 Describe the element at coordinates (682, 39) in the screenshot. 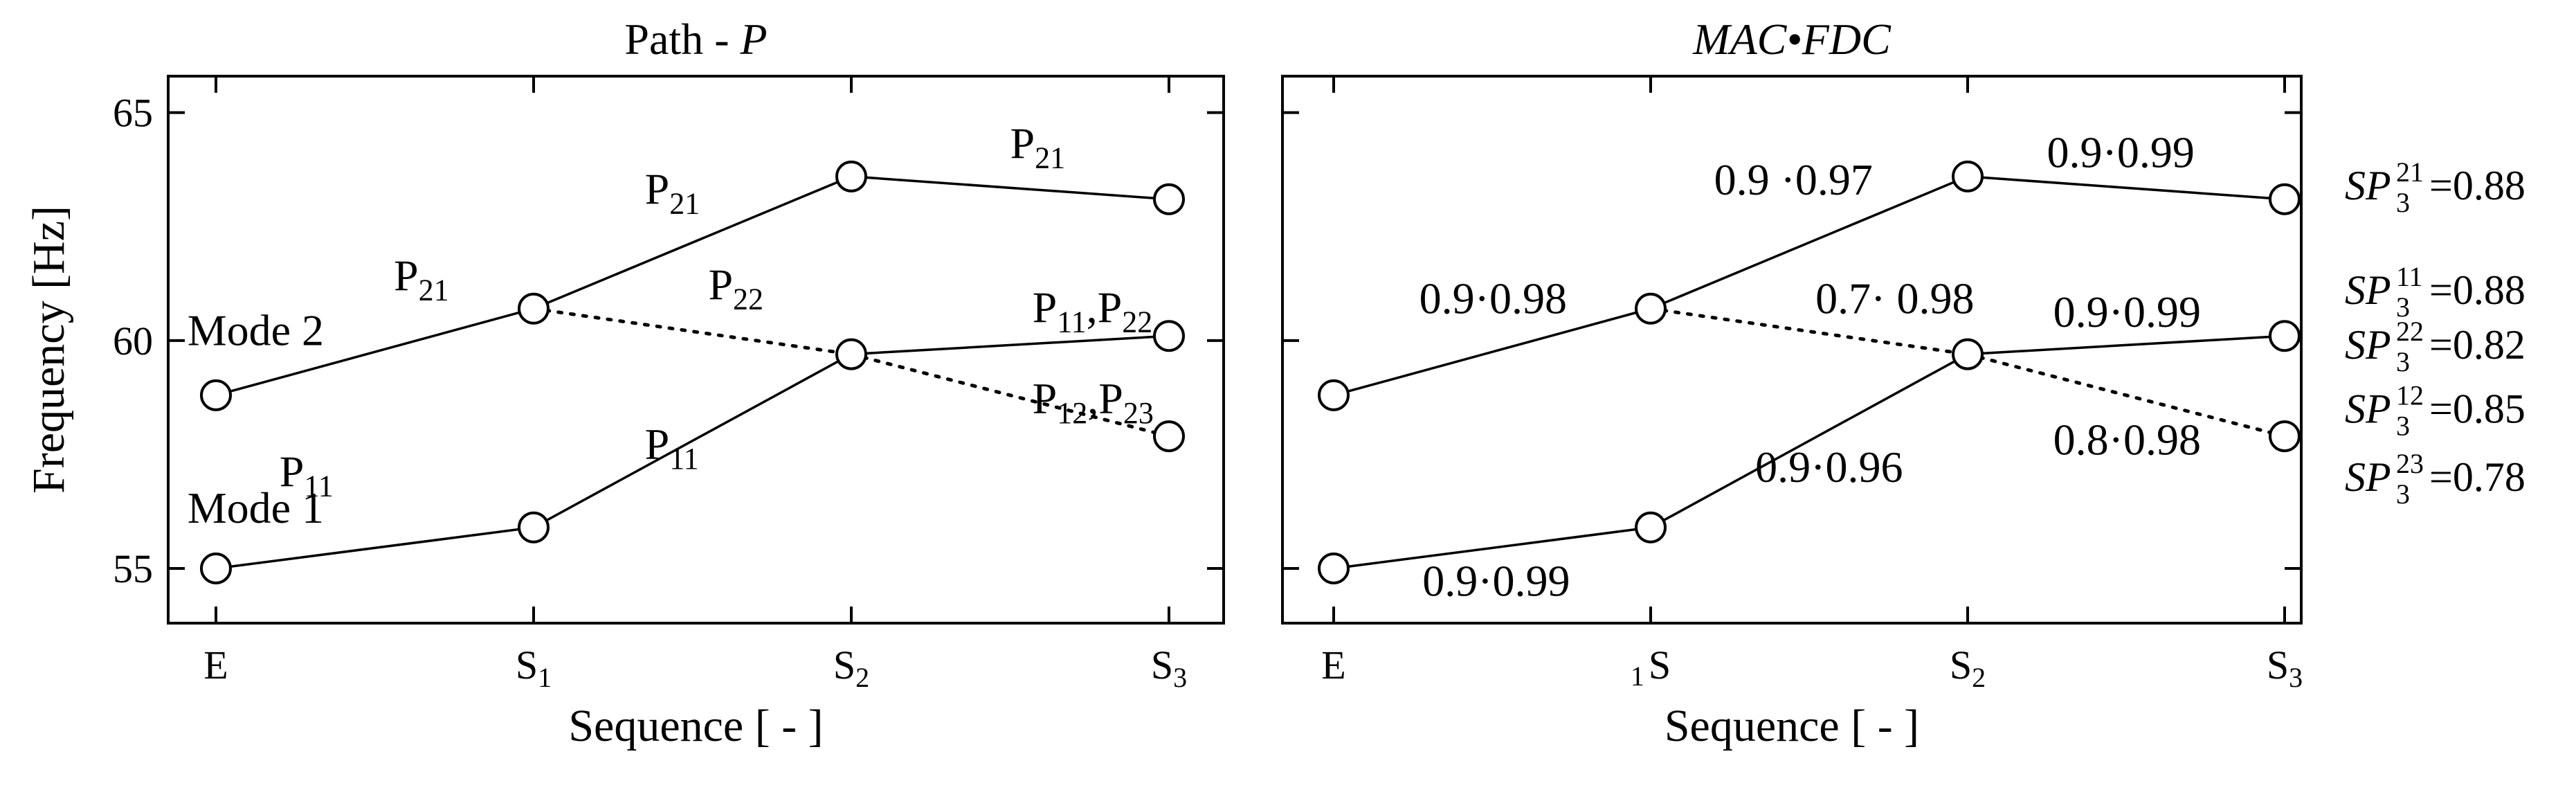

I see `chart-title-text: Path -` at that location.